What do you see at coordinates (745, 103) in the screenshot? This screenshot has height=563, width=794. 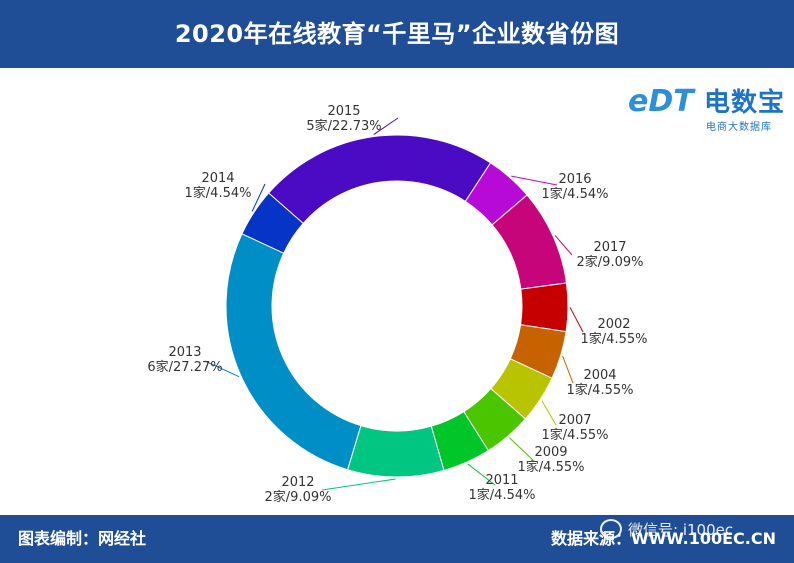 I see `logo-main-text: 电数宝` at bounding box center [745, 103].